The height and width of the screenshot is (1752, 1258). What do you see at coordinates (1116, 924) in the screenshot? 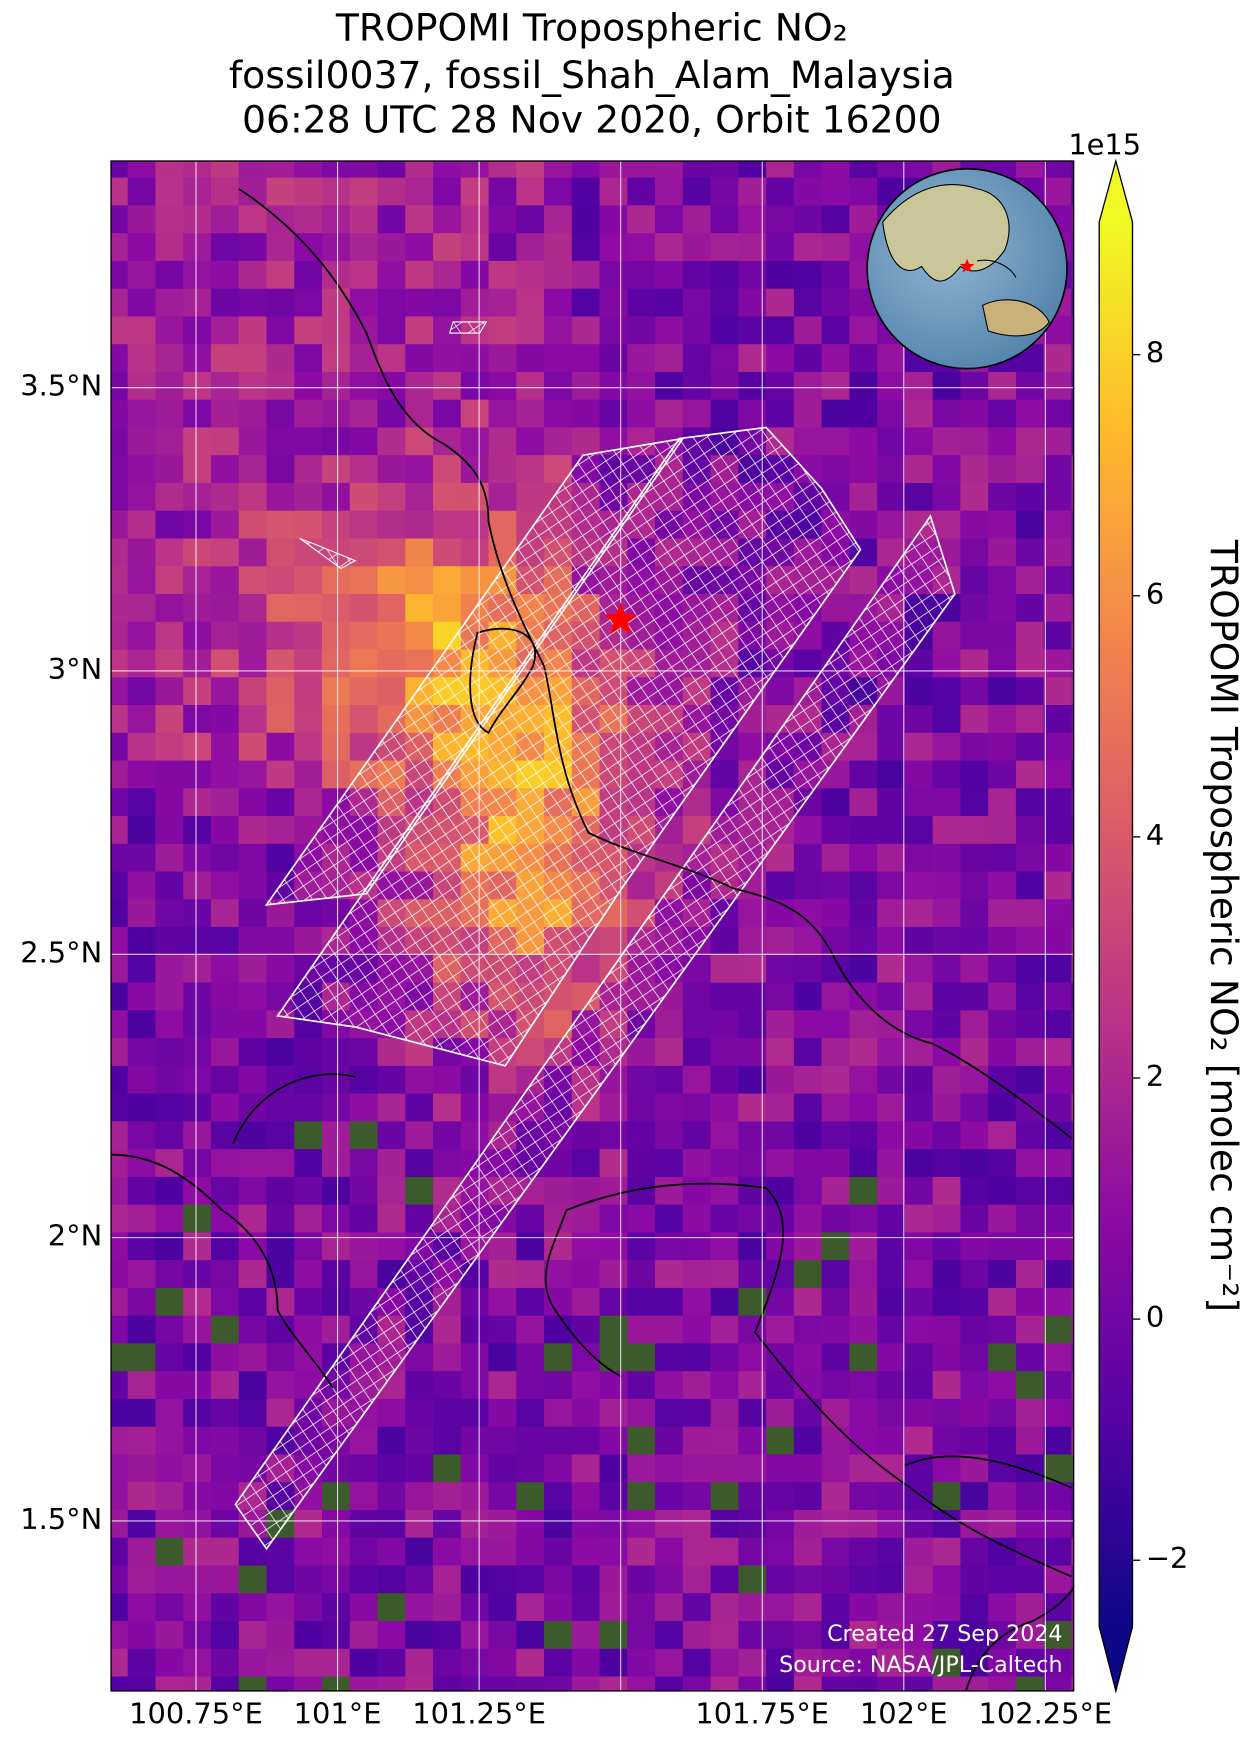
I see `colorbar-body` at bounding box center [1116, 924].